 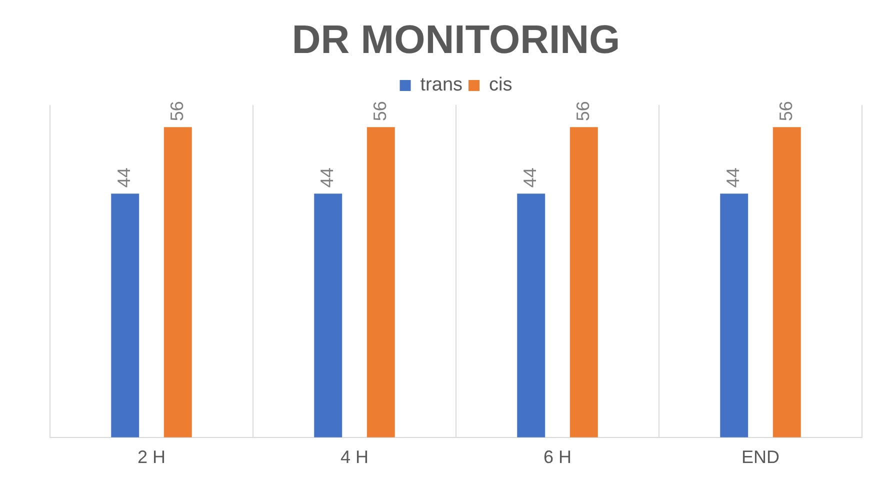 What do you see at coordinates (500, 85) in the screenshot?
I see `legend-label: cis` at bounding box center [500, 85].